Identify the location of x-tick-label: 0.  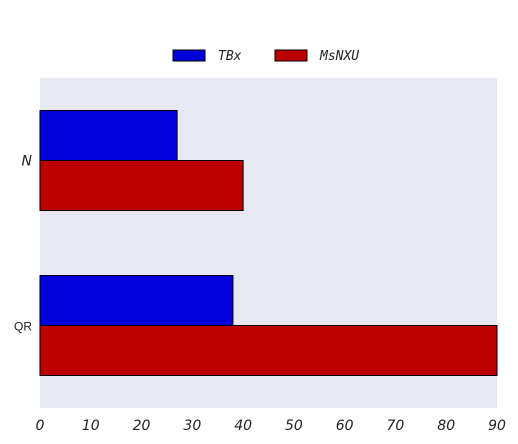
(40, 426).